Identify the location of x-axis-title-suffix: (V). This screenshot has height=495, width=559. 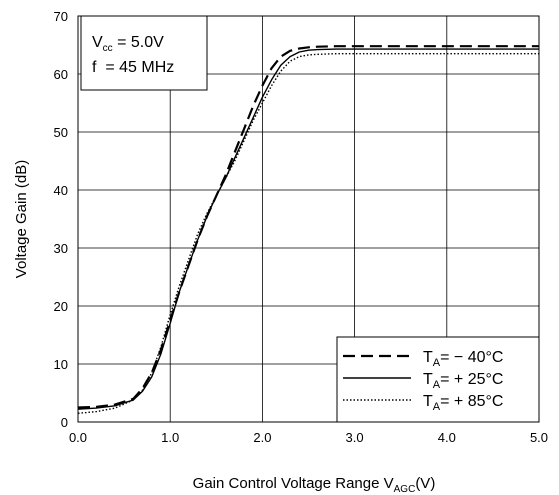
(425, 483).